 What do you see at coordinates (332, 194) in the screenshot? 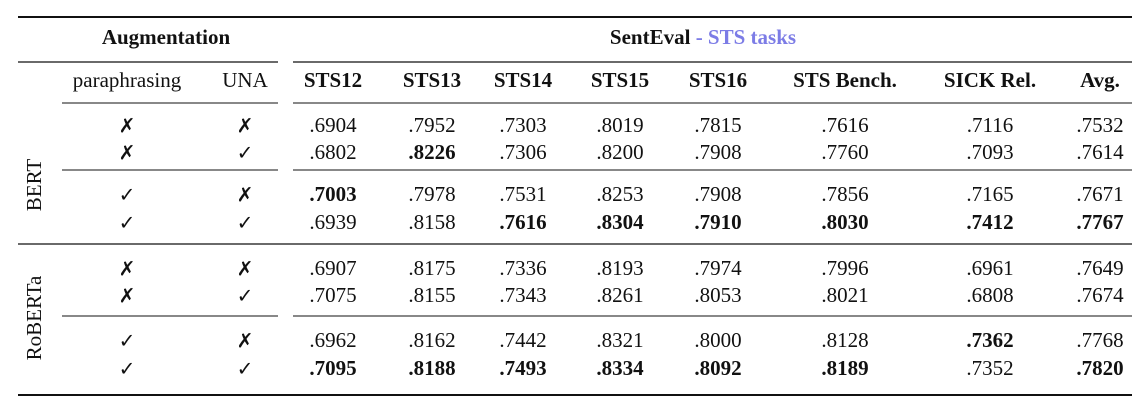
I see `score: .7003` at bounding box center [332, 194].